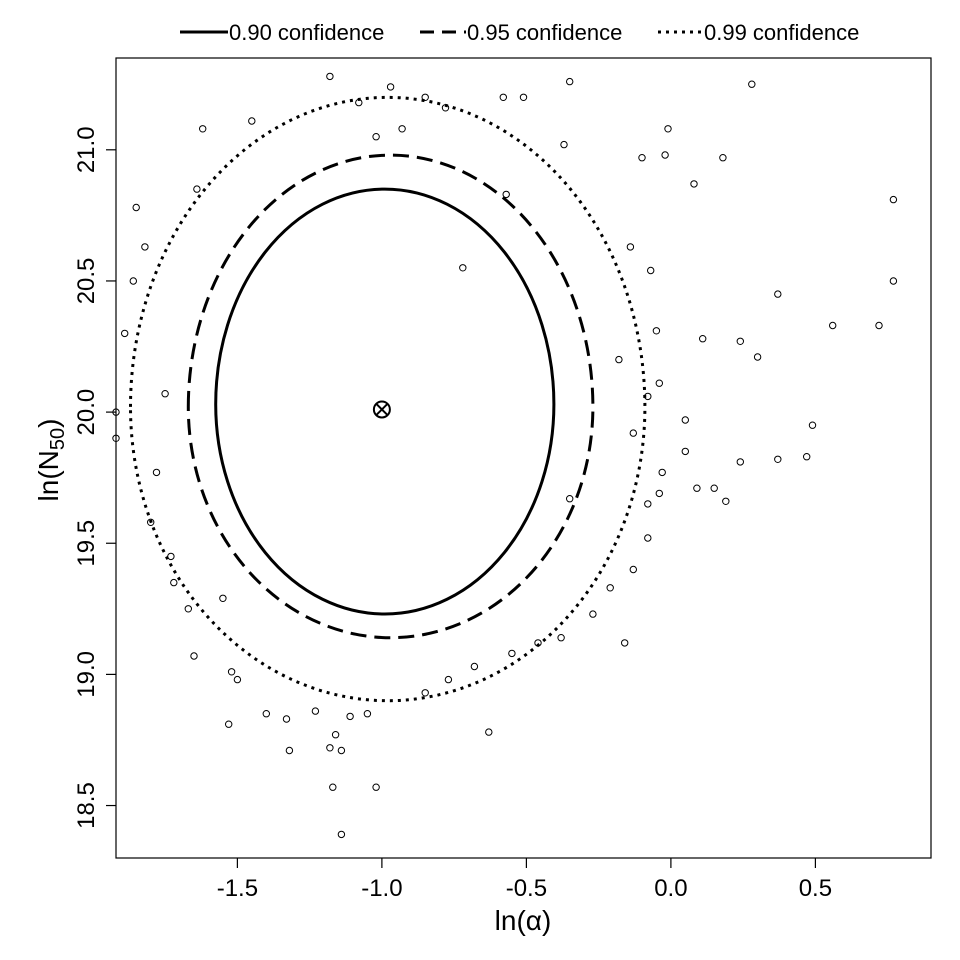  I want to click on y-tick-label: 19.0, so click(86, 674).